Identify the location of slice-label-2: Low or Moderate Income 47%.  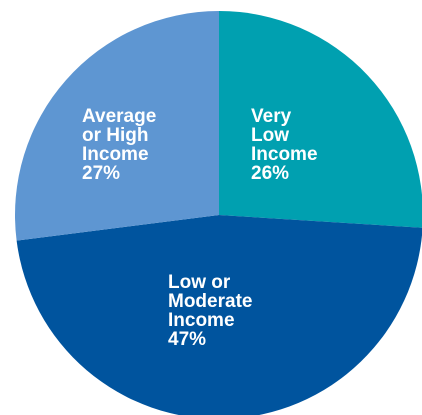
(210, 311).